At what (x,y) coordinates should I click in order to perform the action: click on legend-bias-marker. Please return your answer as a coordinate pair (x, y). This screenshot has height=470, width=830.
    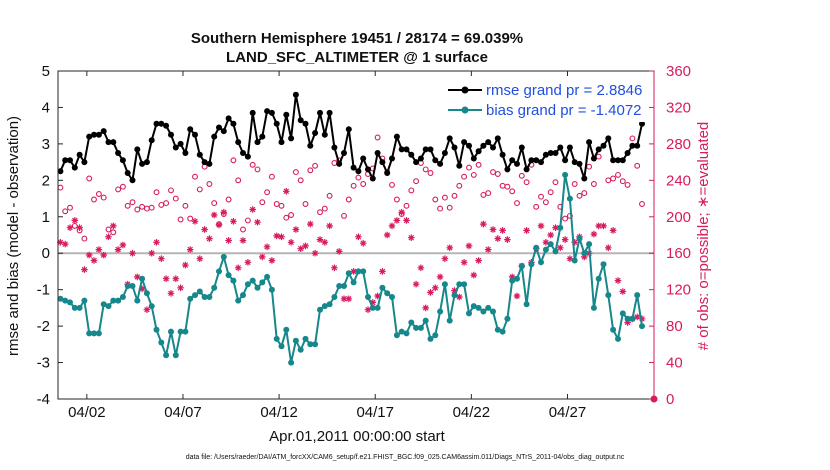
    Looking at the image, I should click on (465, 110).